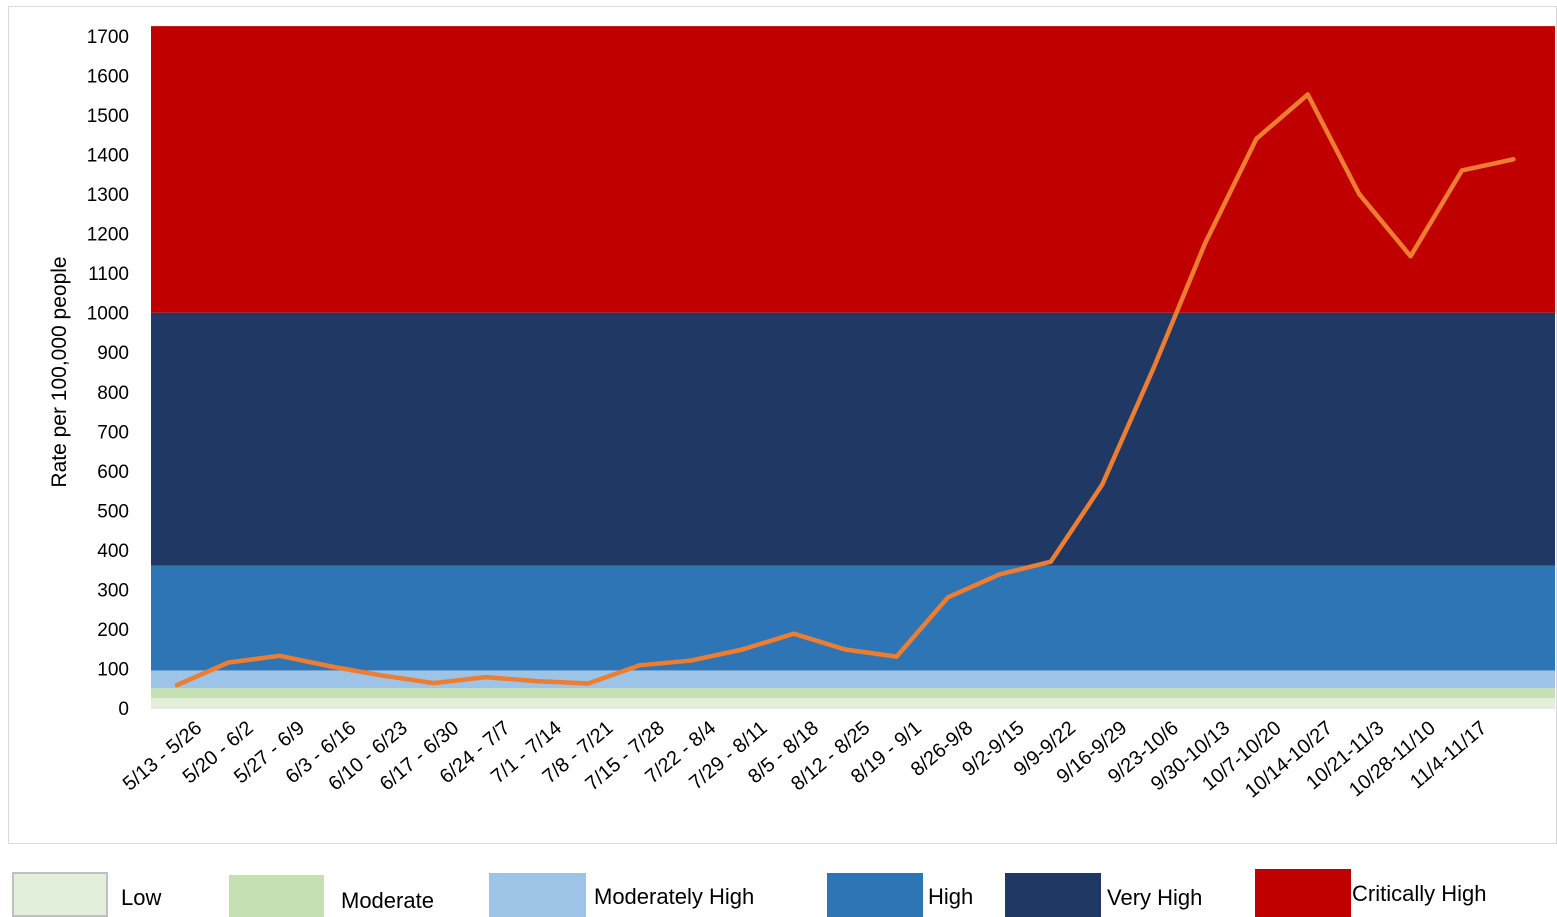  Describe the element at coordinates (113, 669) in the screenshot. I see `y-tick-label: 100` at that location.